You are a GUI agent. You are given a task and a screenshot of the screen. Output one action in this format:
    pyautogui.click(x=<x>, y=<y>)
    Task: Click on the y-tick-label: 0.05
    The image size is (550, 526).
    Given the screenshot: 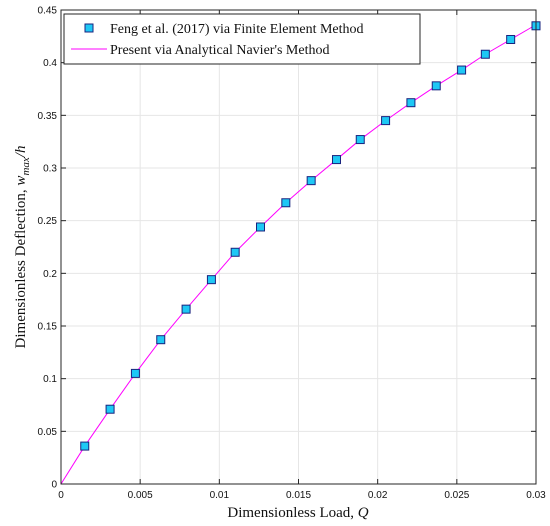 What is the action you would take?
    pyautogui.click(x=48, y=432)
    